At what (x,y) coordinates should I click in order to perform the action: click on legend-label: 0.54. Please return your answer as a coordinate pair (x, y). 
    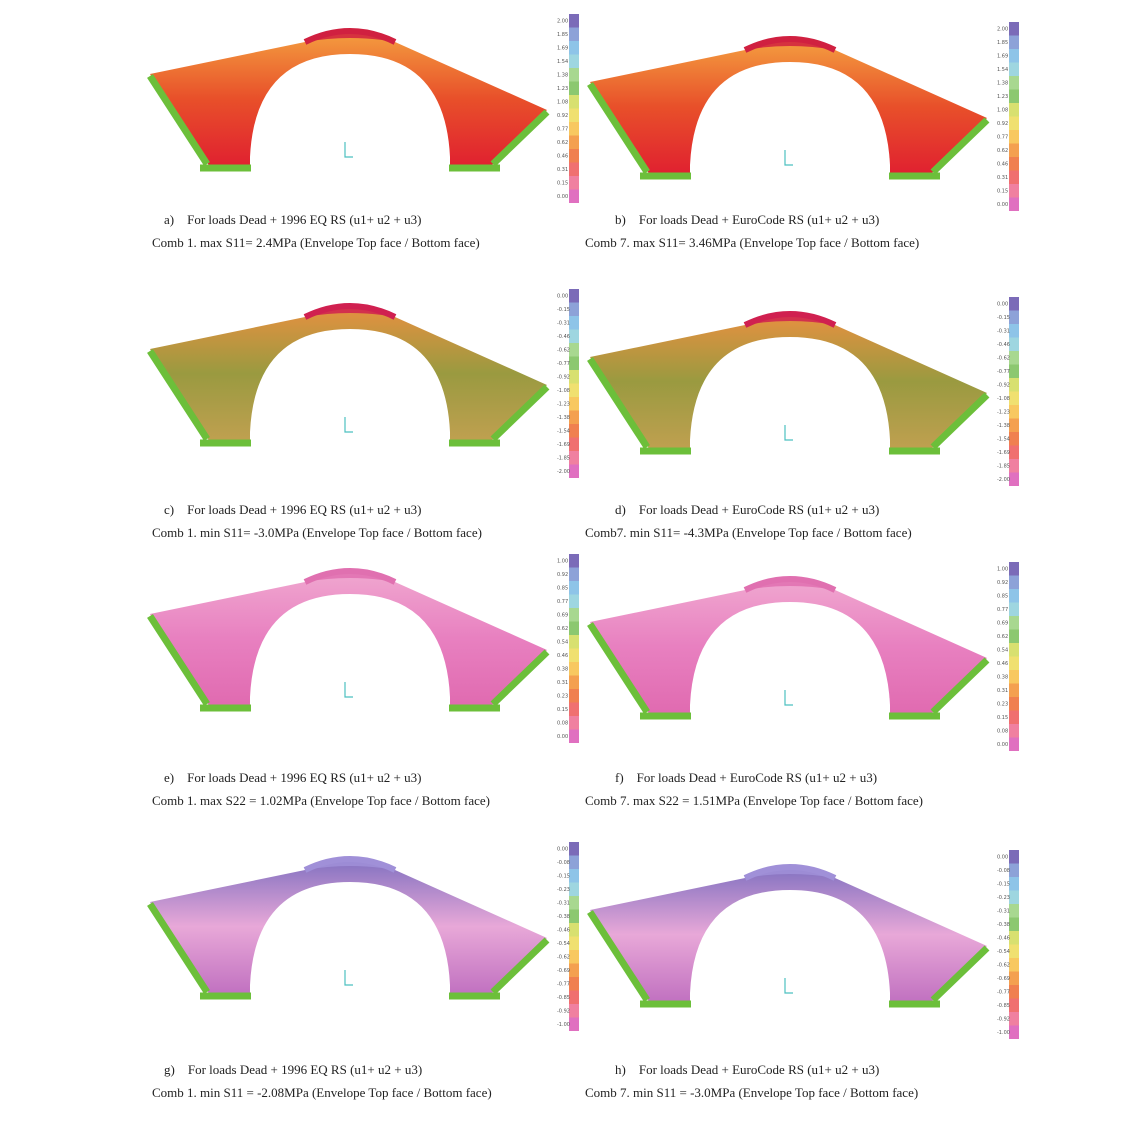
    Looking at the image, I should click on (1002, 650).